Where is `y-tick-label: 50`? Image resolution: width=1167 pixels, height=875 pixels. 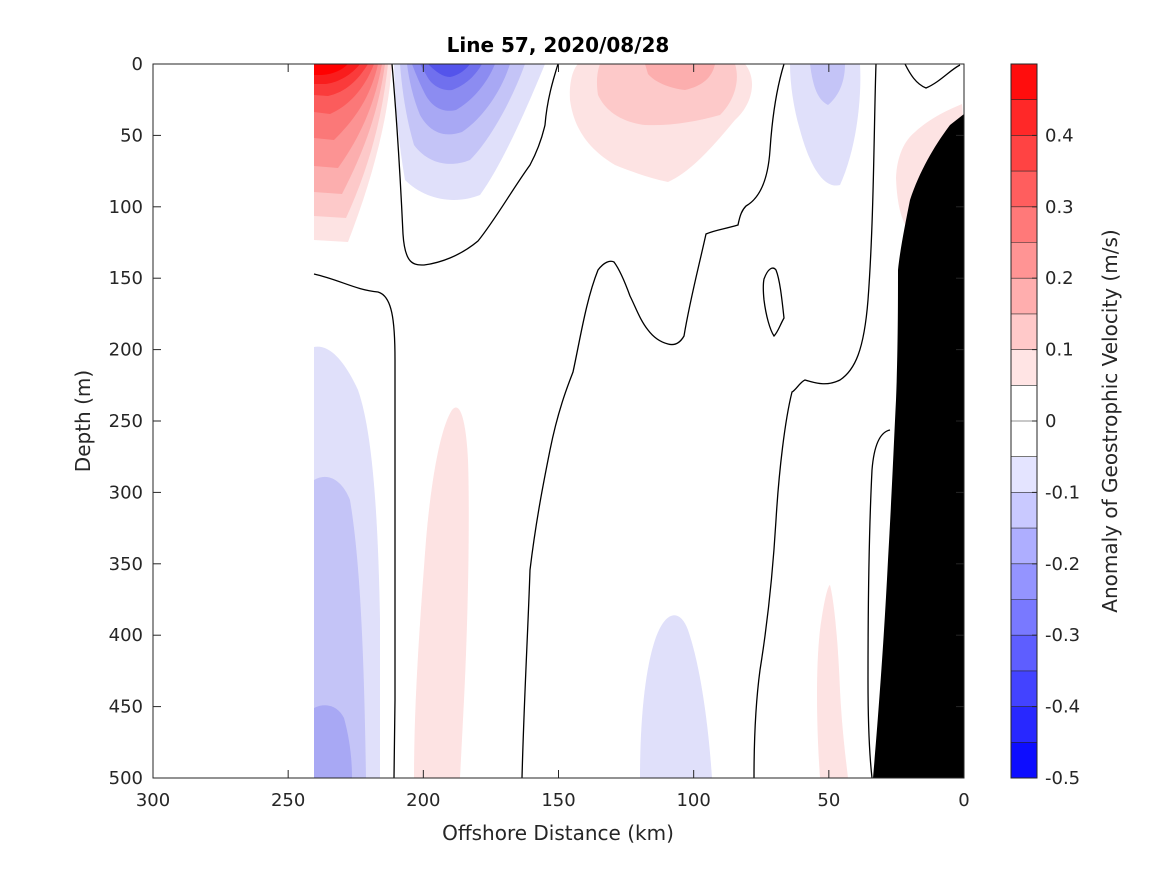
y-tick-label: 50 is located at coordinates (131, 135).